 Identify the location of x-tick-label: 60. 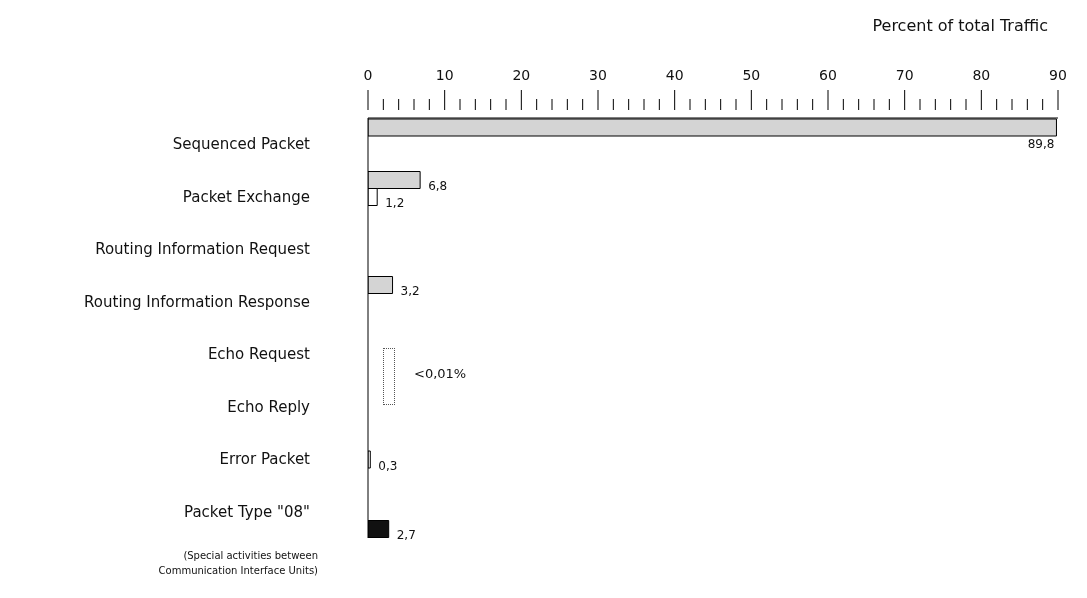
(828, 75).